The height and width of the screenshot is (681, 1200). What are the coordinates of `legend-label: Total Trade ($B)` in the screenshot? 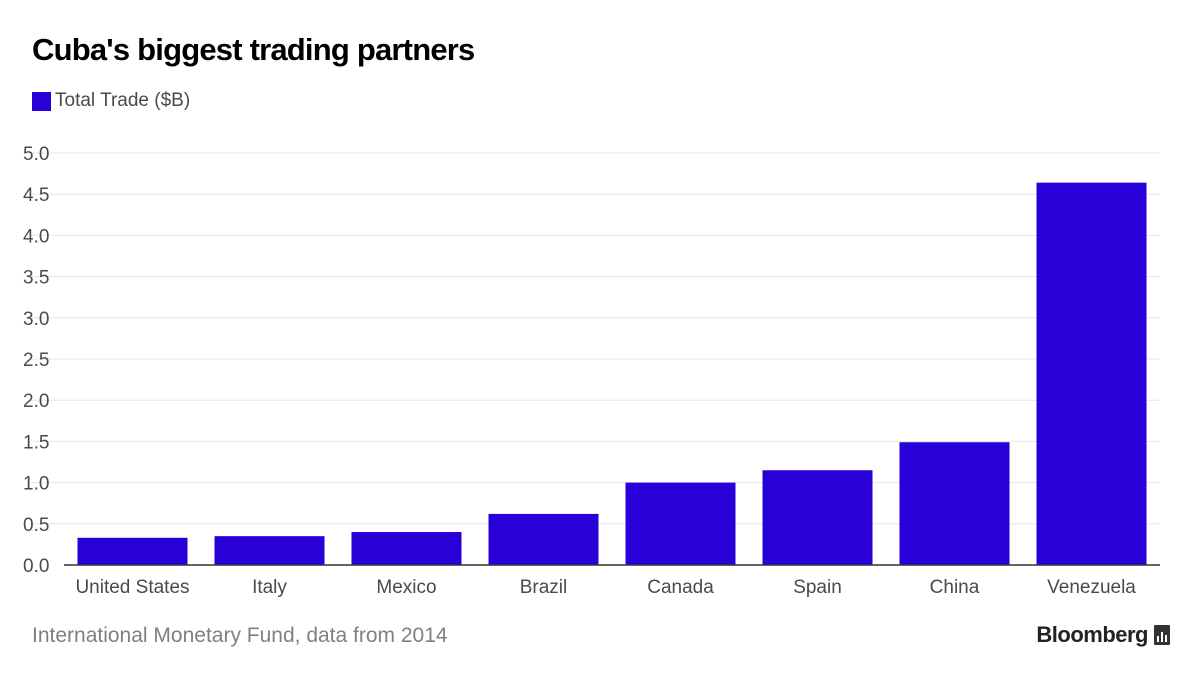 It's located at (123, 100).